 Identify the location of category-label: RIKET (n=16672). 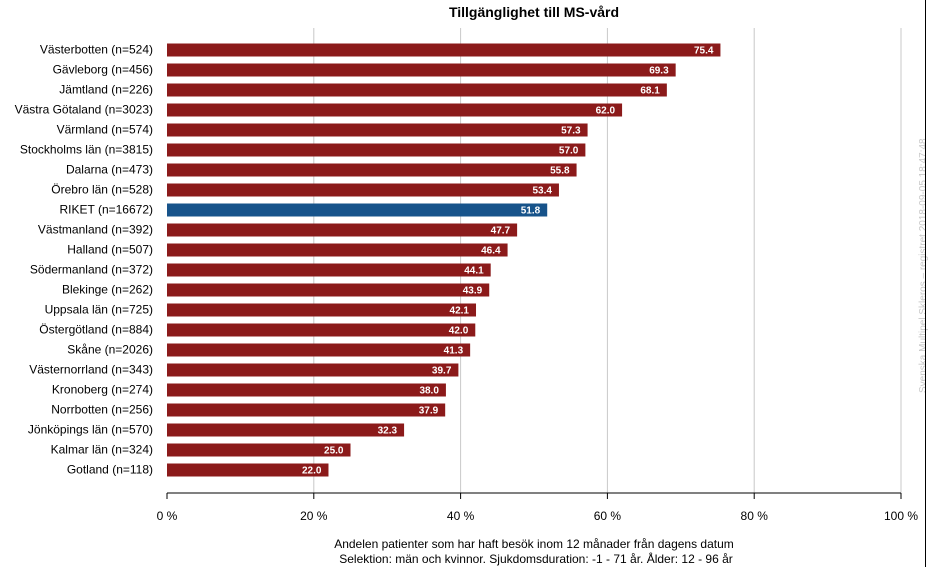
(107, 210).